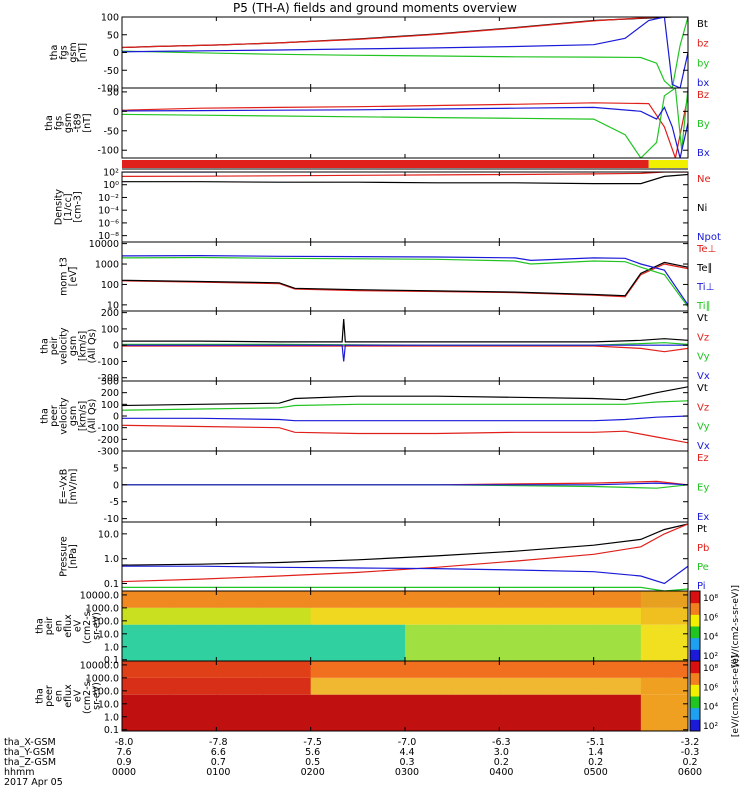  I want to click on y-axis-label-line: [km/s], so click(82, 416).